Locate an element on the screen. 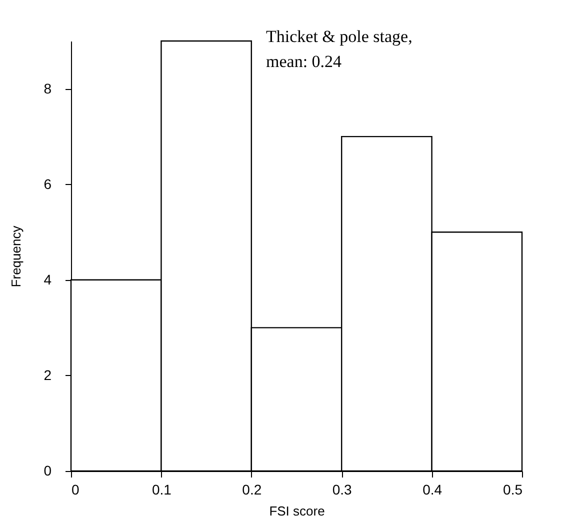  x-axis-title: FSI score is located at coordinates (297, 511).